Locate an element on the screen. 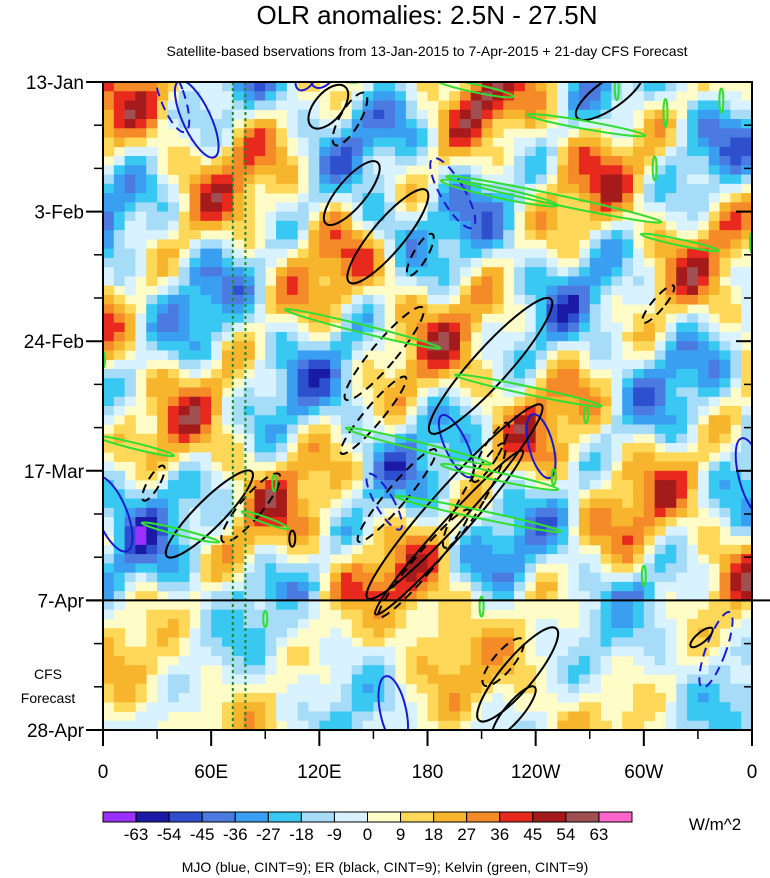 This screenshot has height=878, width=770. colorbar-label-14: 63 is located at coordinates (598, 834).